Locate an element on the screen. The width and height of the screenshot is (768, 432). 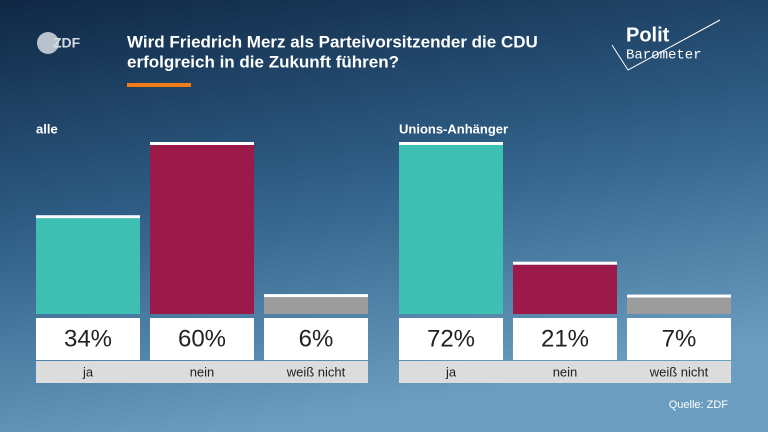
logo-circle is located at coordinates (48, 43).